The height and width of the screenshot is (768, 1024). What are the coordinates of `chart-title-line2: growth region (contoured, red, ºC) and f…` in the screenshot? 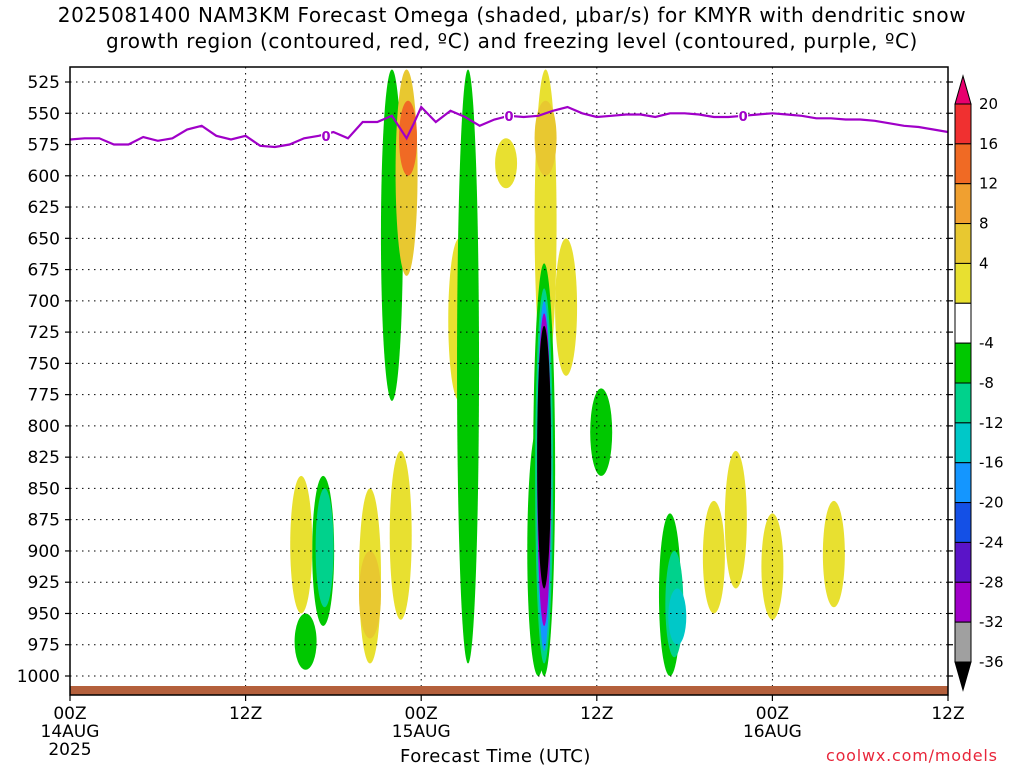 It's located at (512, 41).